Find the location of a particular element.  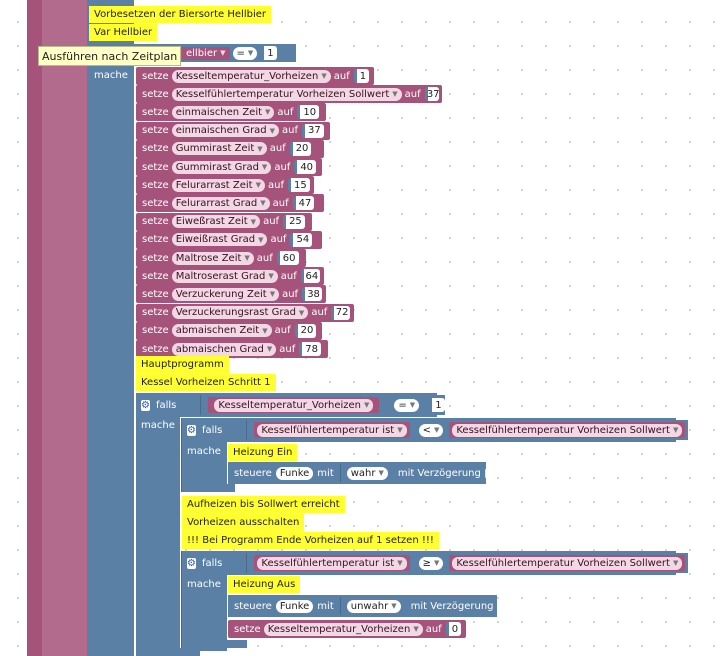

variable-dropdown: einmaischen Zeit ▼ is located at coordinates (223, 112).